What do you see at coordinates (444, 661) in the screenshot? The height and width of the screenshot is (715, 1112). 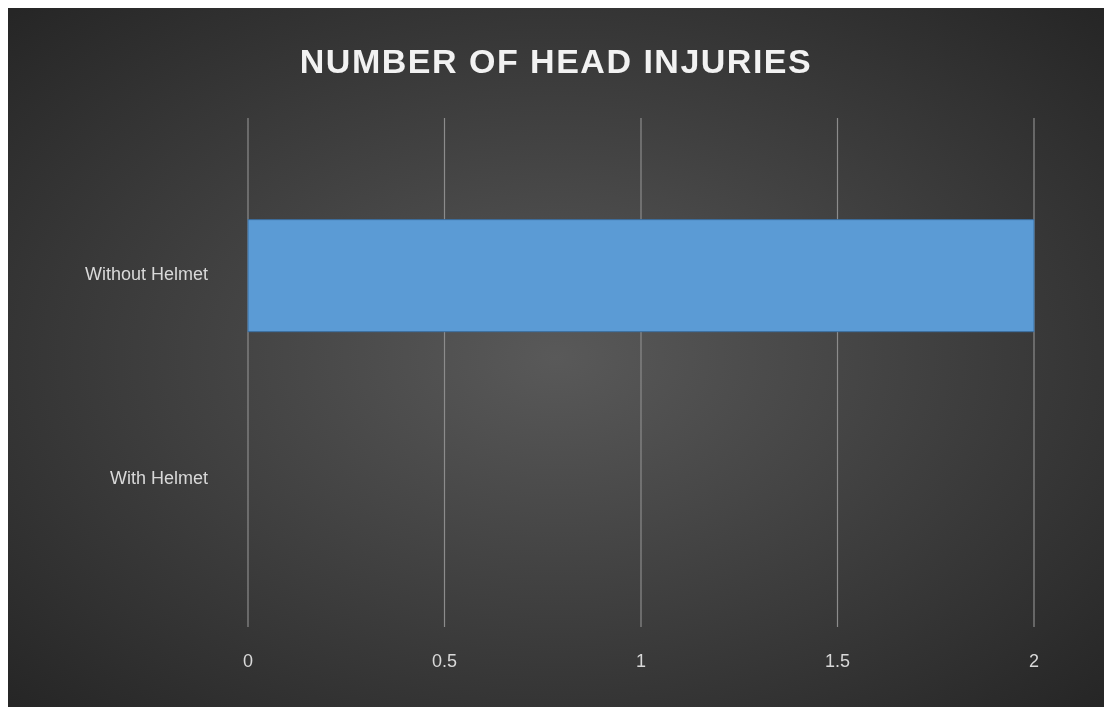 I see `x-tick-label: 0.5` at bounding box center [444, 661].